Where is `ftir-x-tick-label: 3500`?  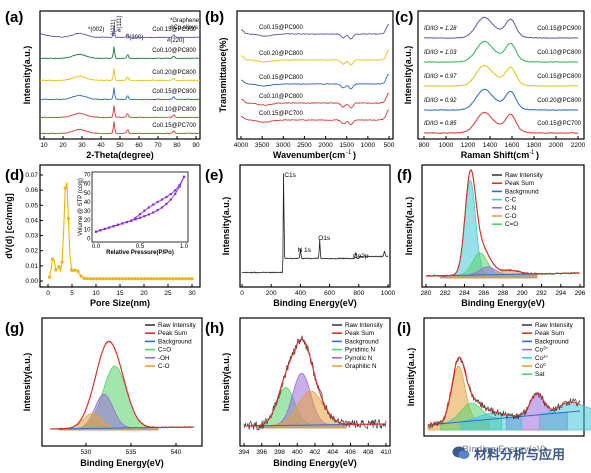
ftir-x-tick-label: 3500 is located at coordinates (262, 145).